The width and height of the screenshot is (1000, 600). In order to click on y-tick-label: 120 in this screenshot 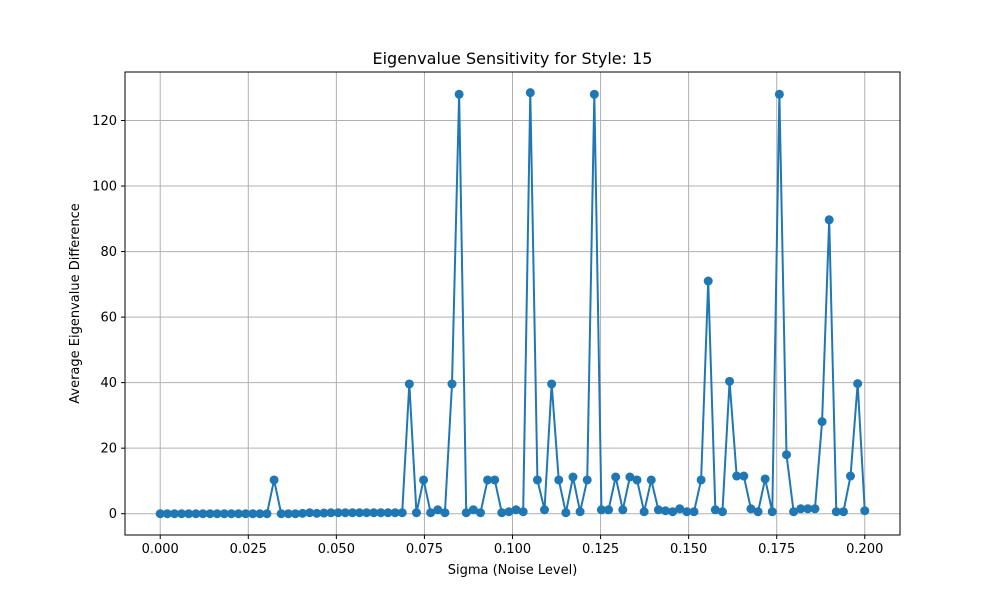, I will do `click(104, 121)`.